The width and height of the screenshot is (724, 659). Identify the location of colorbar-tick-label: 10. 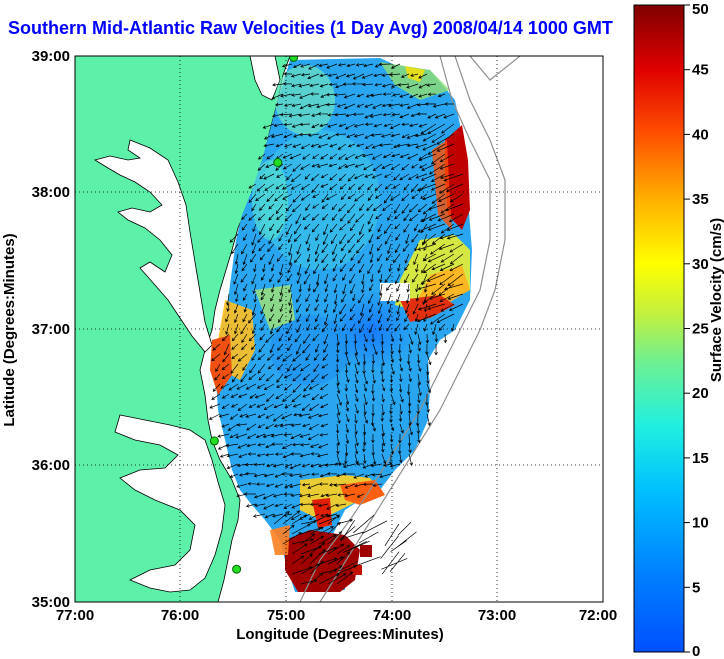
(700, 523).